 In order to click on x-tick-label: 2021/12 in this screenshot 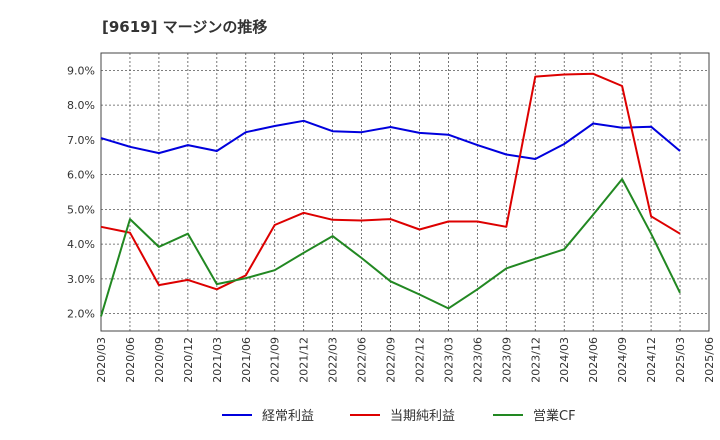, I will do `click(304, 360)`.